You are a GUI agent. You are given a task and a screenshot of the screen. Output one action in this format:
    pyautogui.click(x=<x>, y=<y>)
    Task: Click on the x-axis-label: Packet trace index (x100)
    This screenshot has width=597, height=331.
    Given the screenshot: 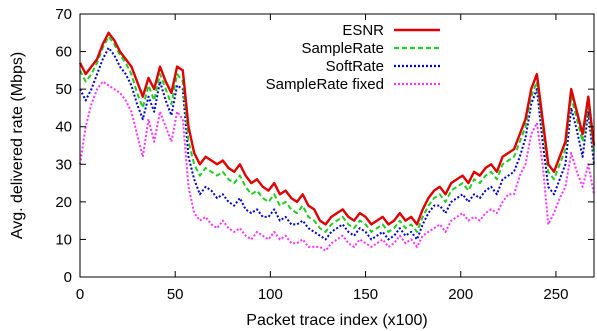 What is the action you would take?
    pyautogui.click(x=336, y=320)
    